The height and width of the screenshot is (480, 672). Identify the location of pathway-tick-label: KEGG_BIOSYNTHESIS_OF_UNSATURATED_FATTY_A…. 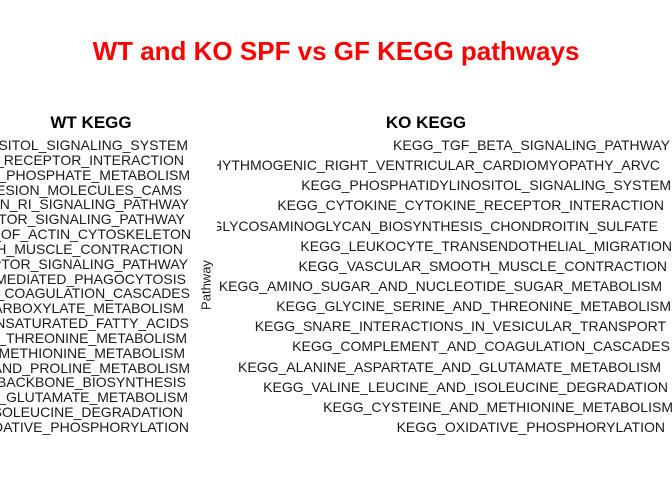
(94, 323).